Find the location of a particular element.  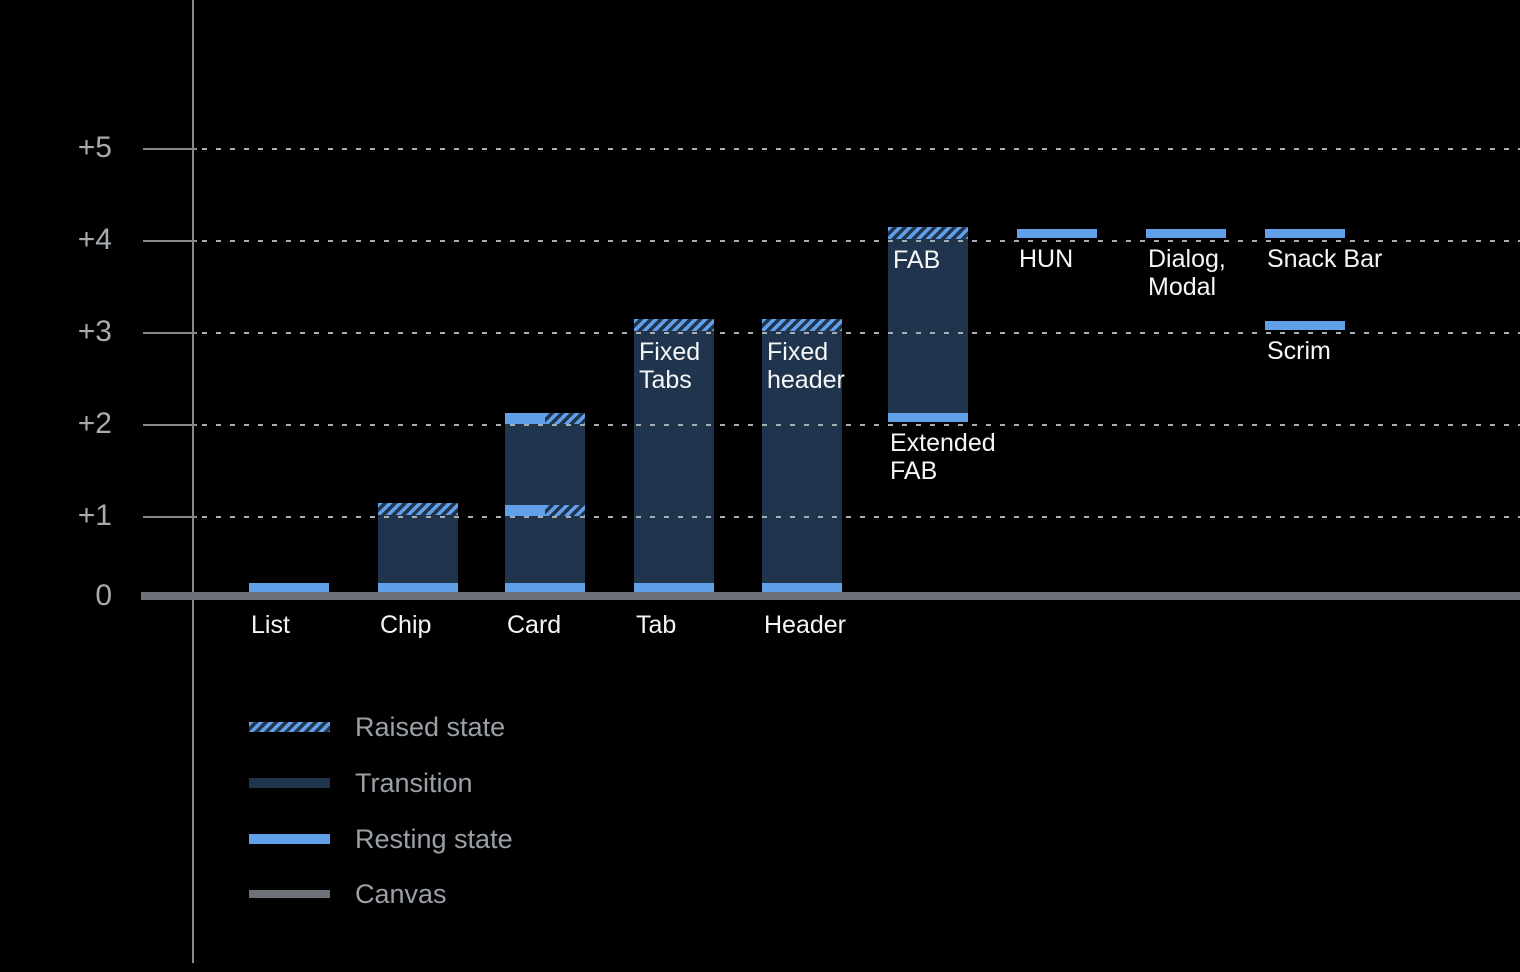

y-tick-label-5: +5 is located at coordinates (94, 147).